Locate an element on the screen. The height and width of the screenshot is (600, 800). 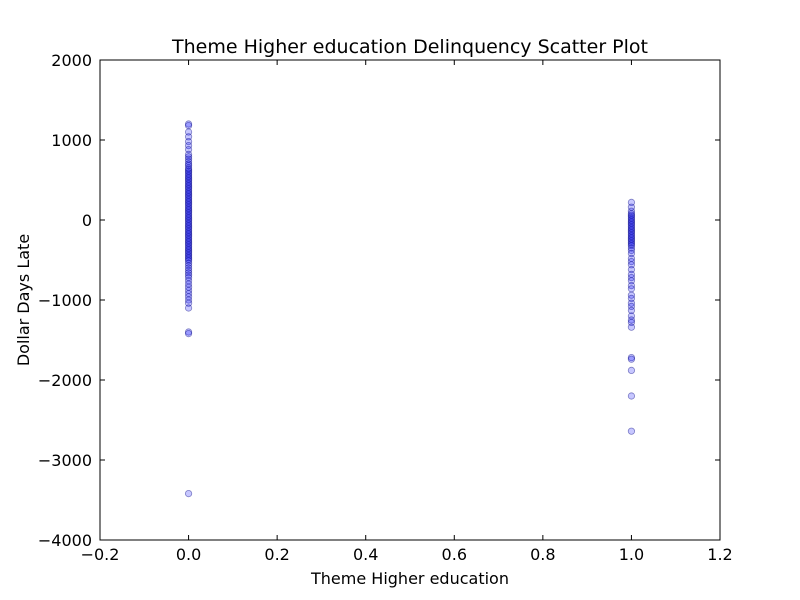
x-tick-label: 1.2 is located at coordinates (719, 554).